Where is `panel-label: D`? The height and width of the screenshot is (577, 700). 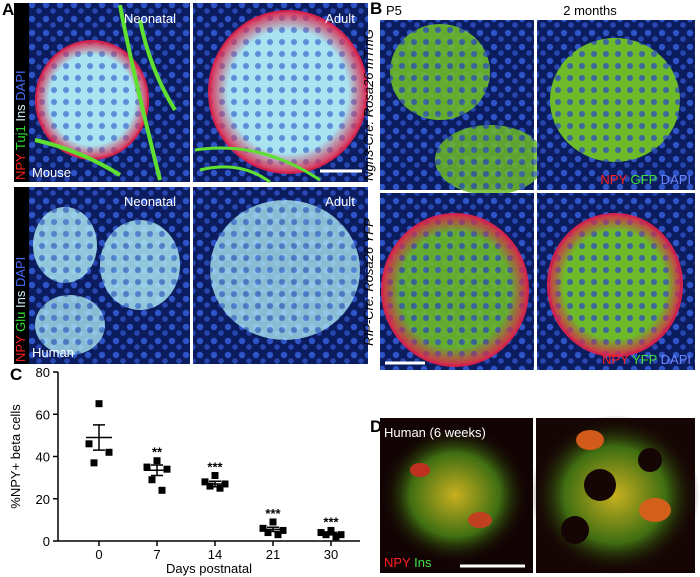
panel-label: D is located at coordinates (376, 426).